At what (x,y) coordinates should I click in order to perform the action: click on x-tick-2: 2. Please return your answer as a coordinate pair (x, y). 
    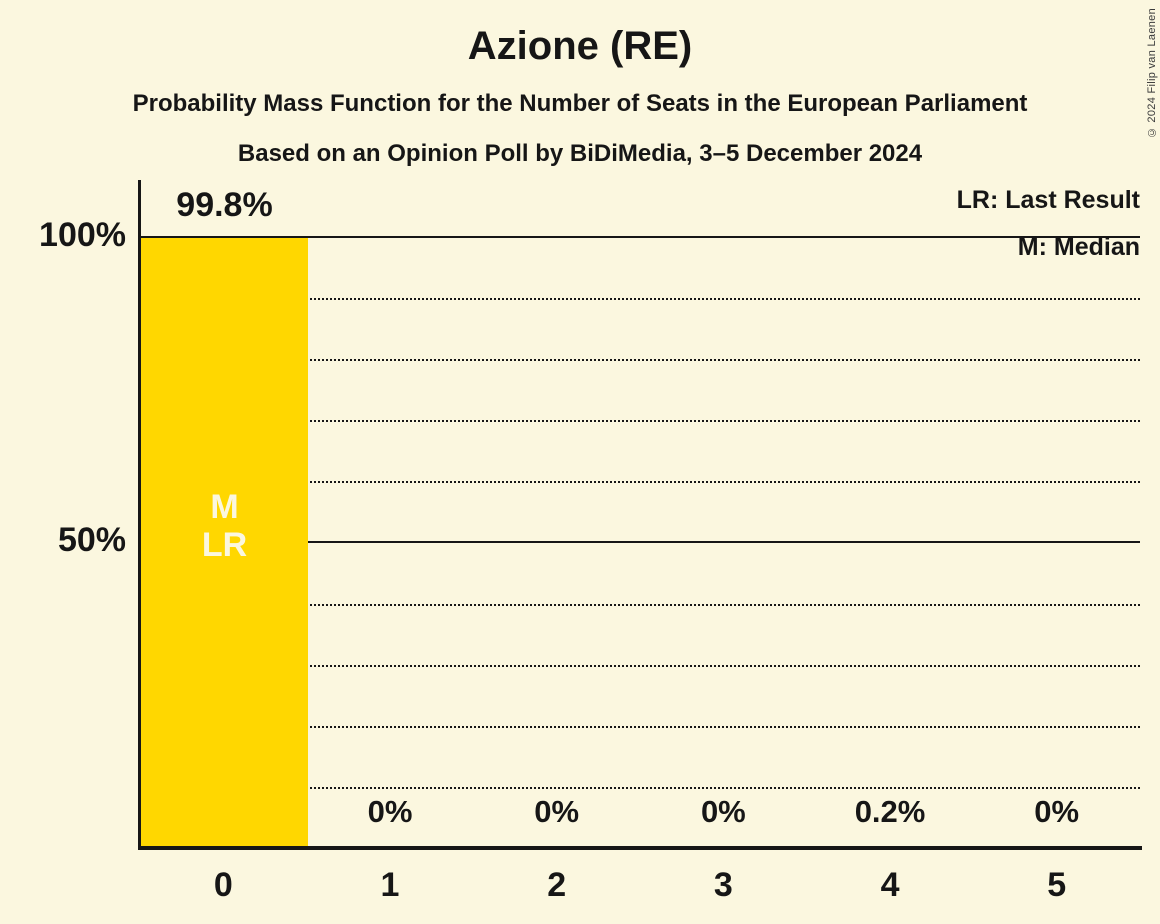
    Looking at the image, I should click on (557, 885).